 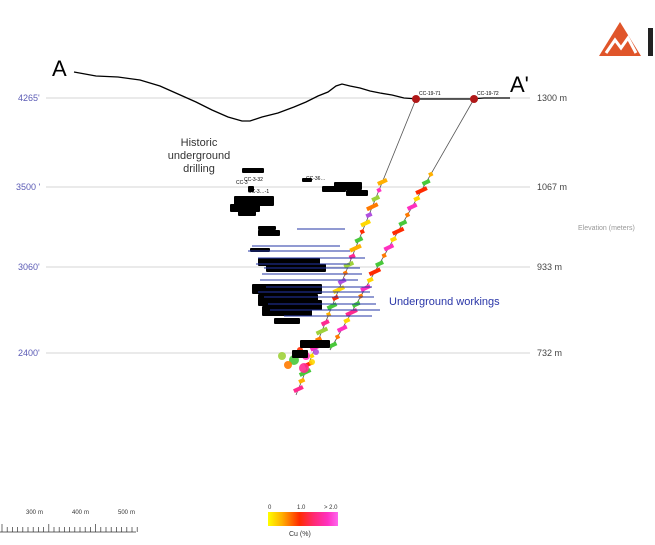 What do you see at coordinates (301, 508) in the screenshot?
I see `legend-mid-label: 1.0` at bounding box center [301, 508].